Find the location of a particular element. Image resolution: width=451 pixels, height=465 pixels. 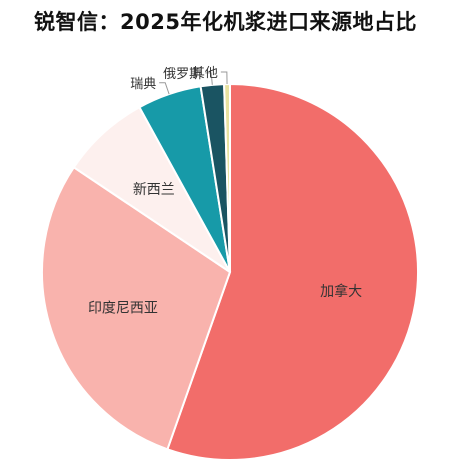

pie-slice-label-4: 俄罗斯 is located at coordinates (182, 74).